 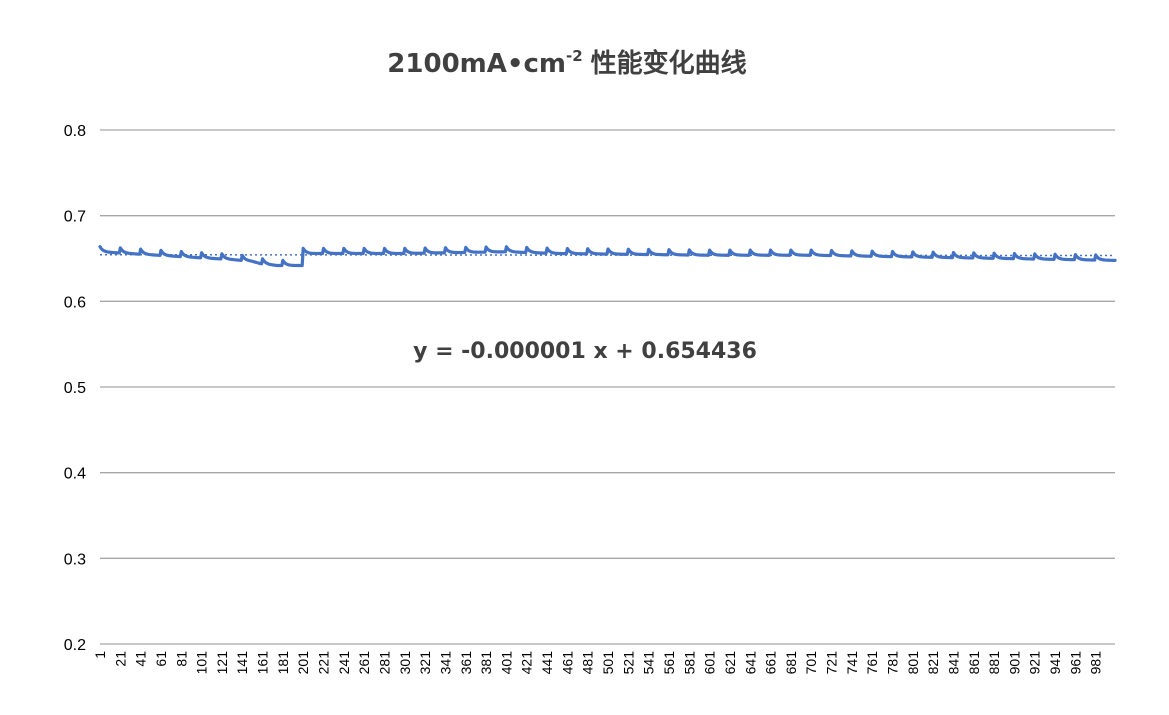 I want to click on x-tick-label: 661, so click(x=771, y=663).